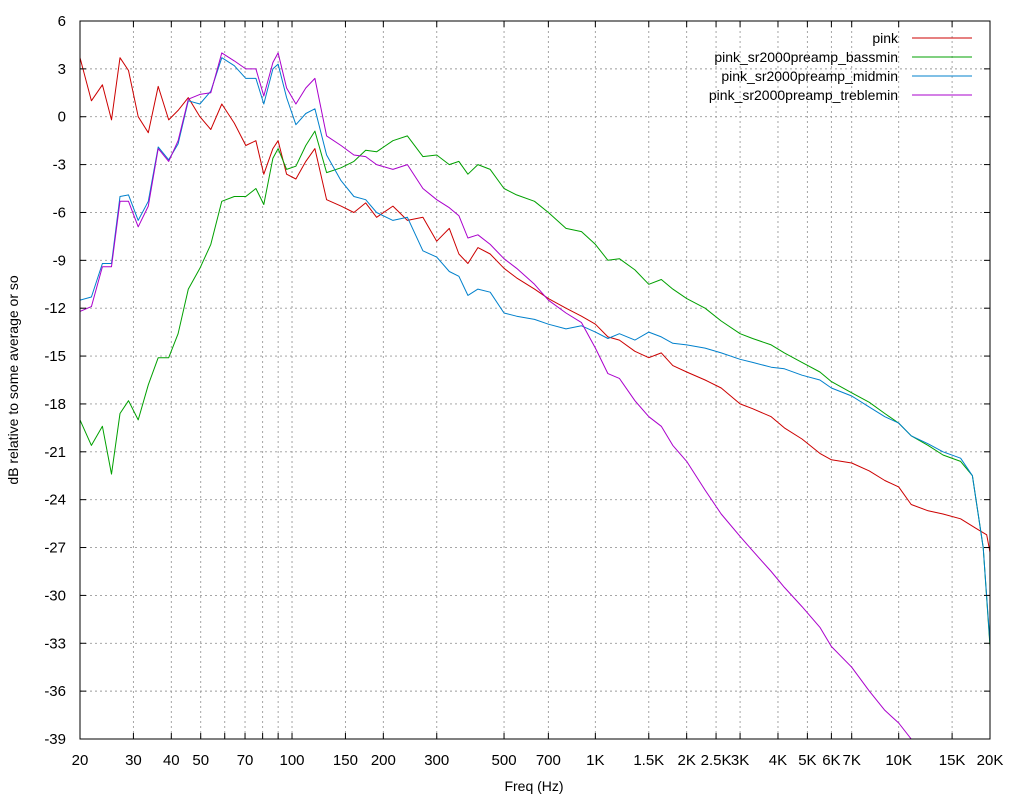  What do you see at coordinates (55, 356) in the screenshot?
I see `y-tick-label: -15` at bounding box center [55, 356].